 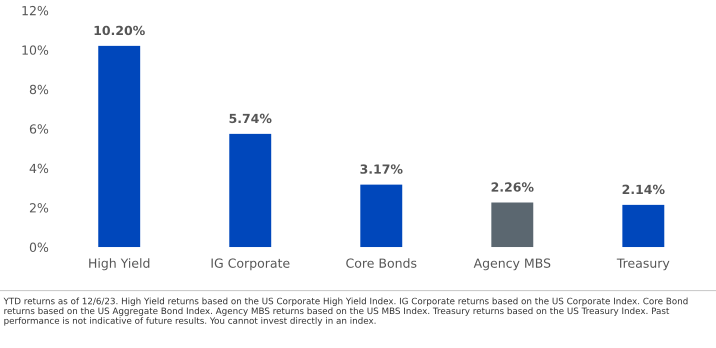 I want to click on y-tick-label: 0%, so click(x=39, y=247).